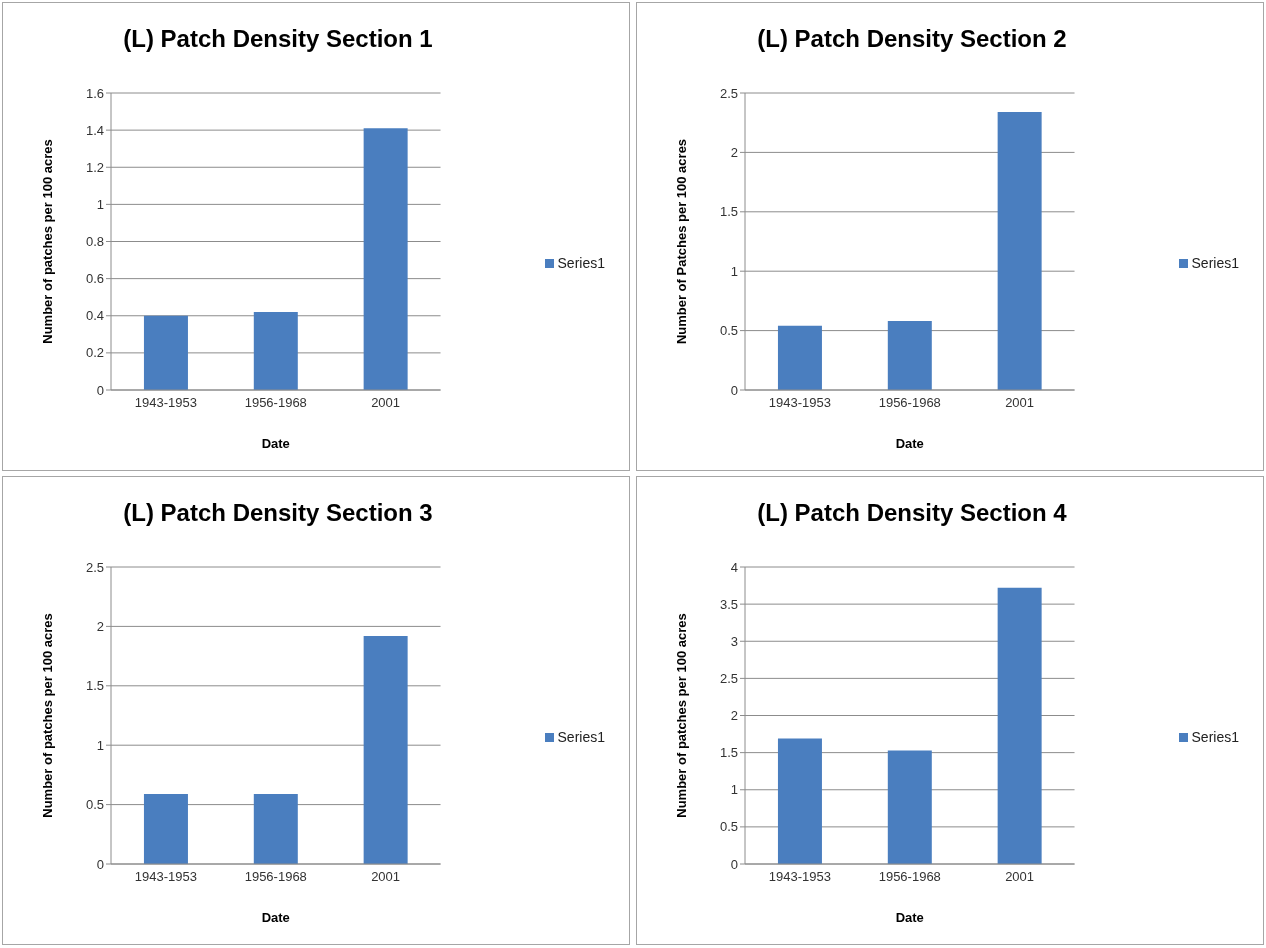 The width and height of the screenshot is (1266, 948). Describe the element at coordinates (728, 604) in the screenshot. I see `y-tick-label: 3.5` at that location.